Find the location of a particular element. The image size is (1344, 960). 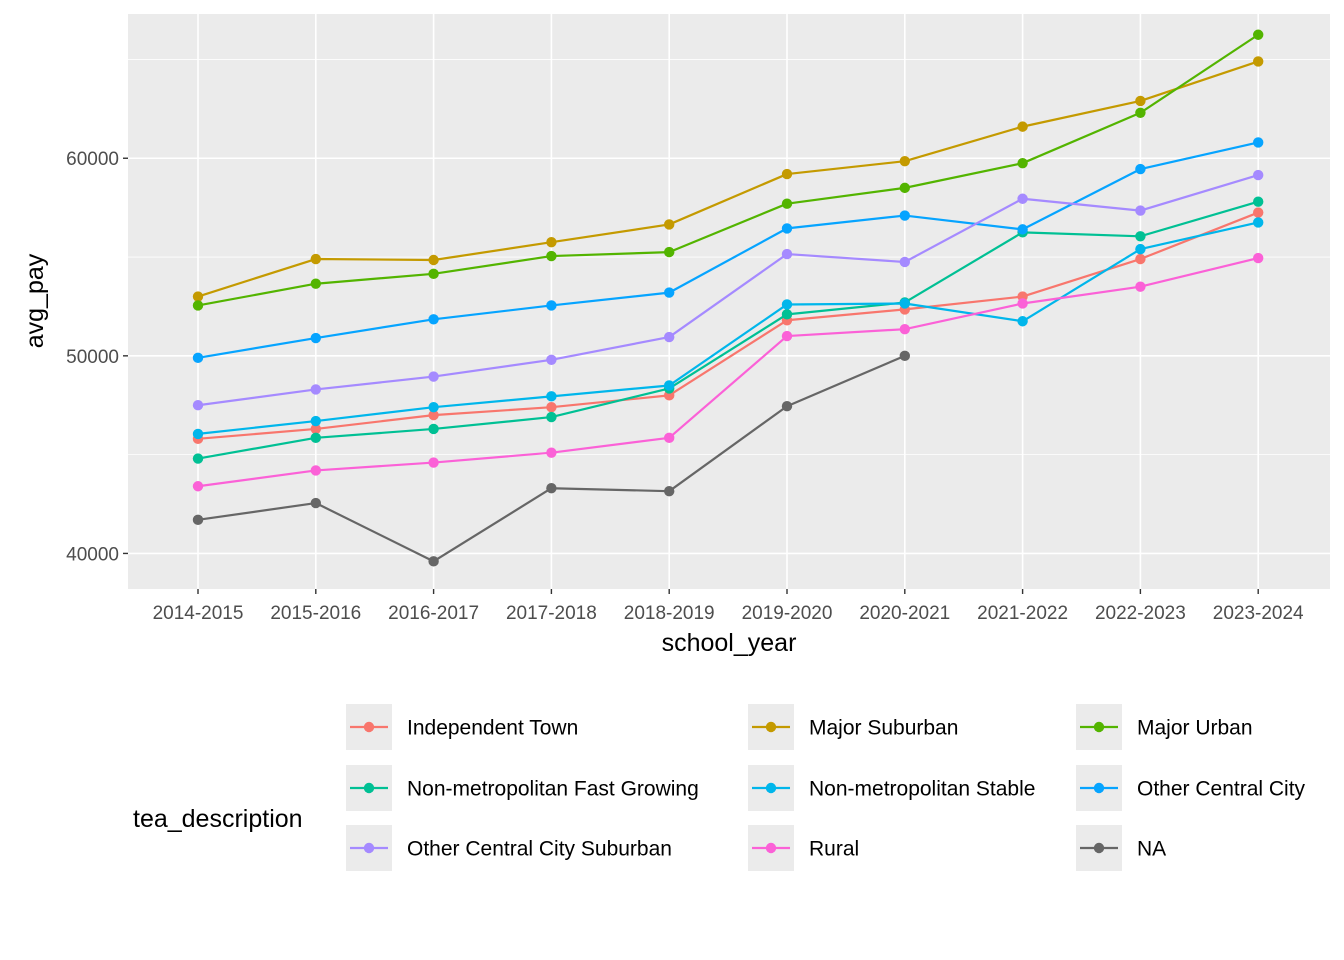

y-axis-title: avg_pay is located at coordinates (35, 300).